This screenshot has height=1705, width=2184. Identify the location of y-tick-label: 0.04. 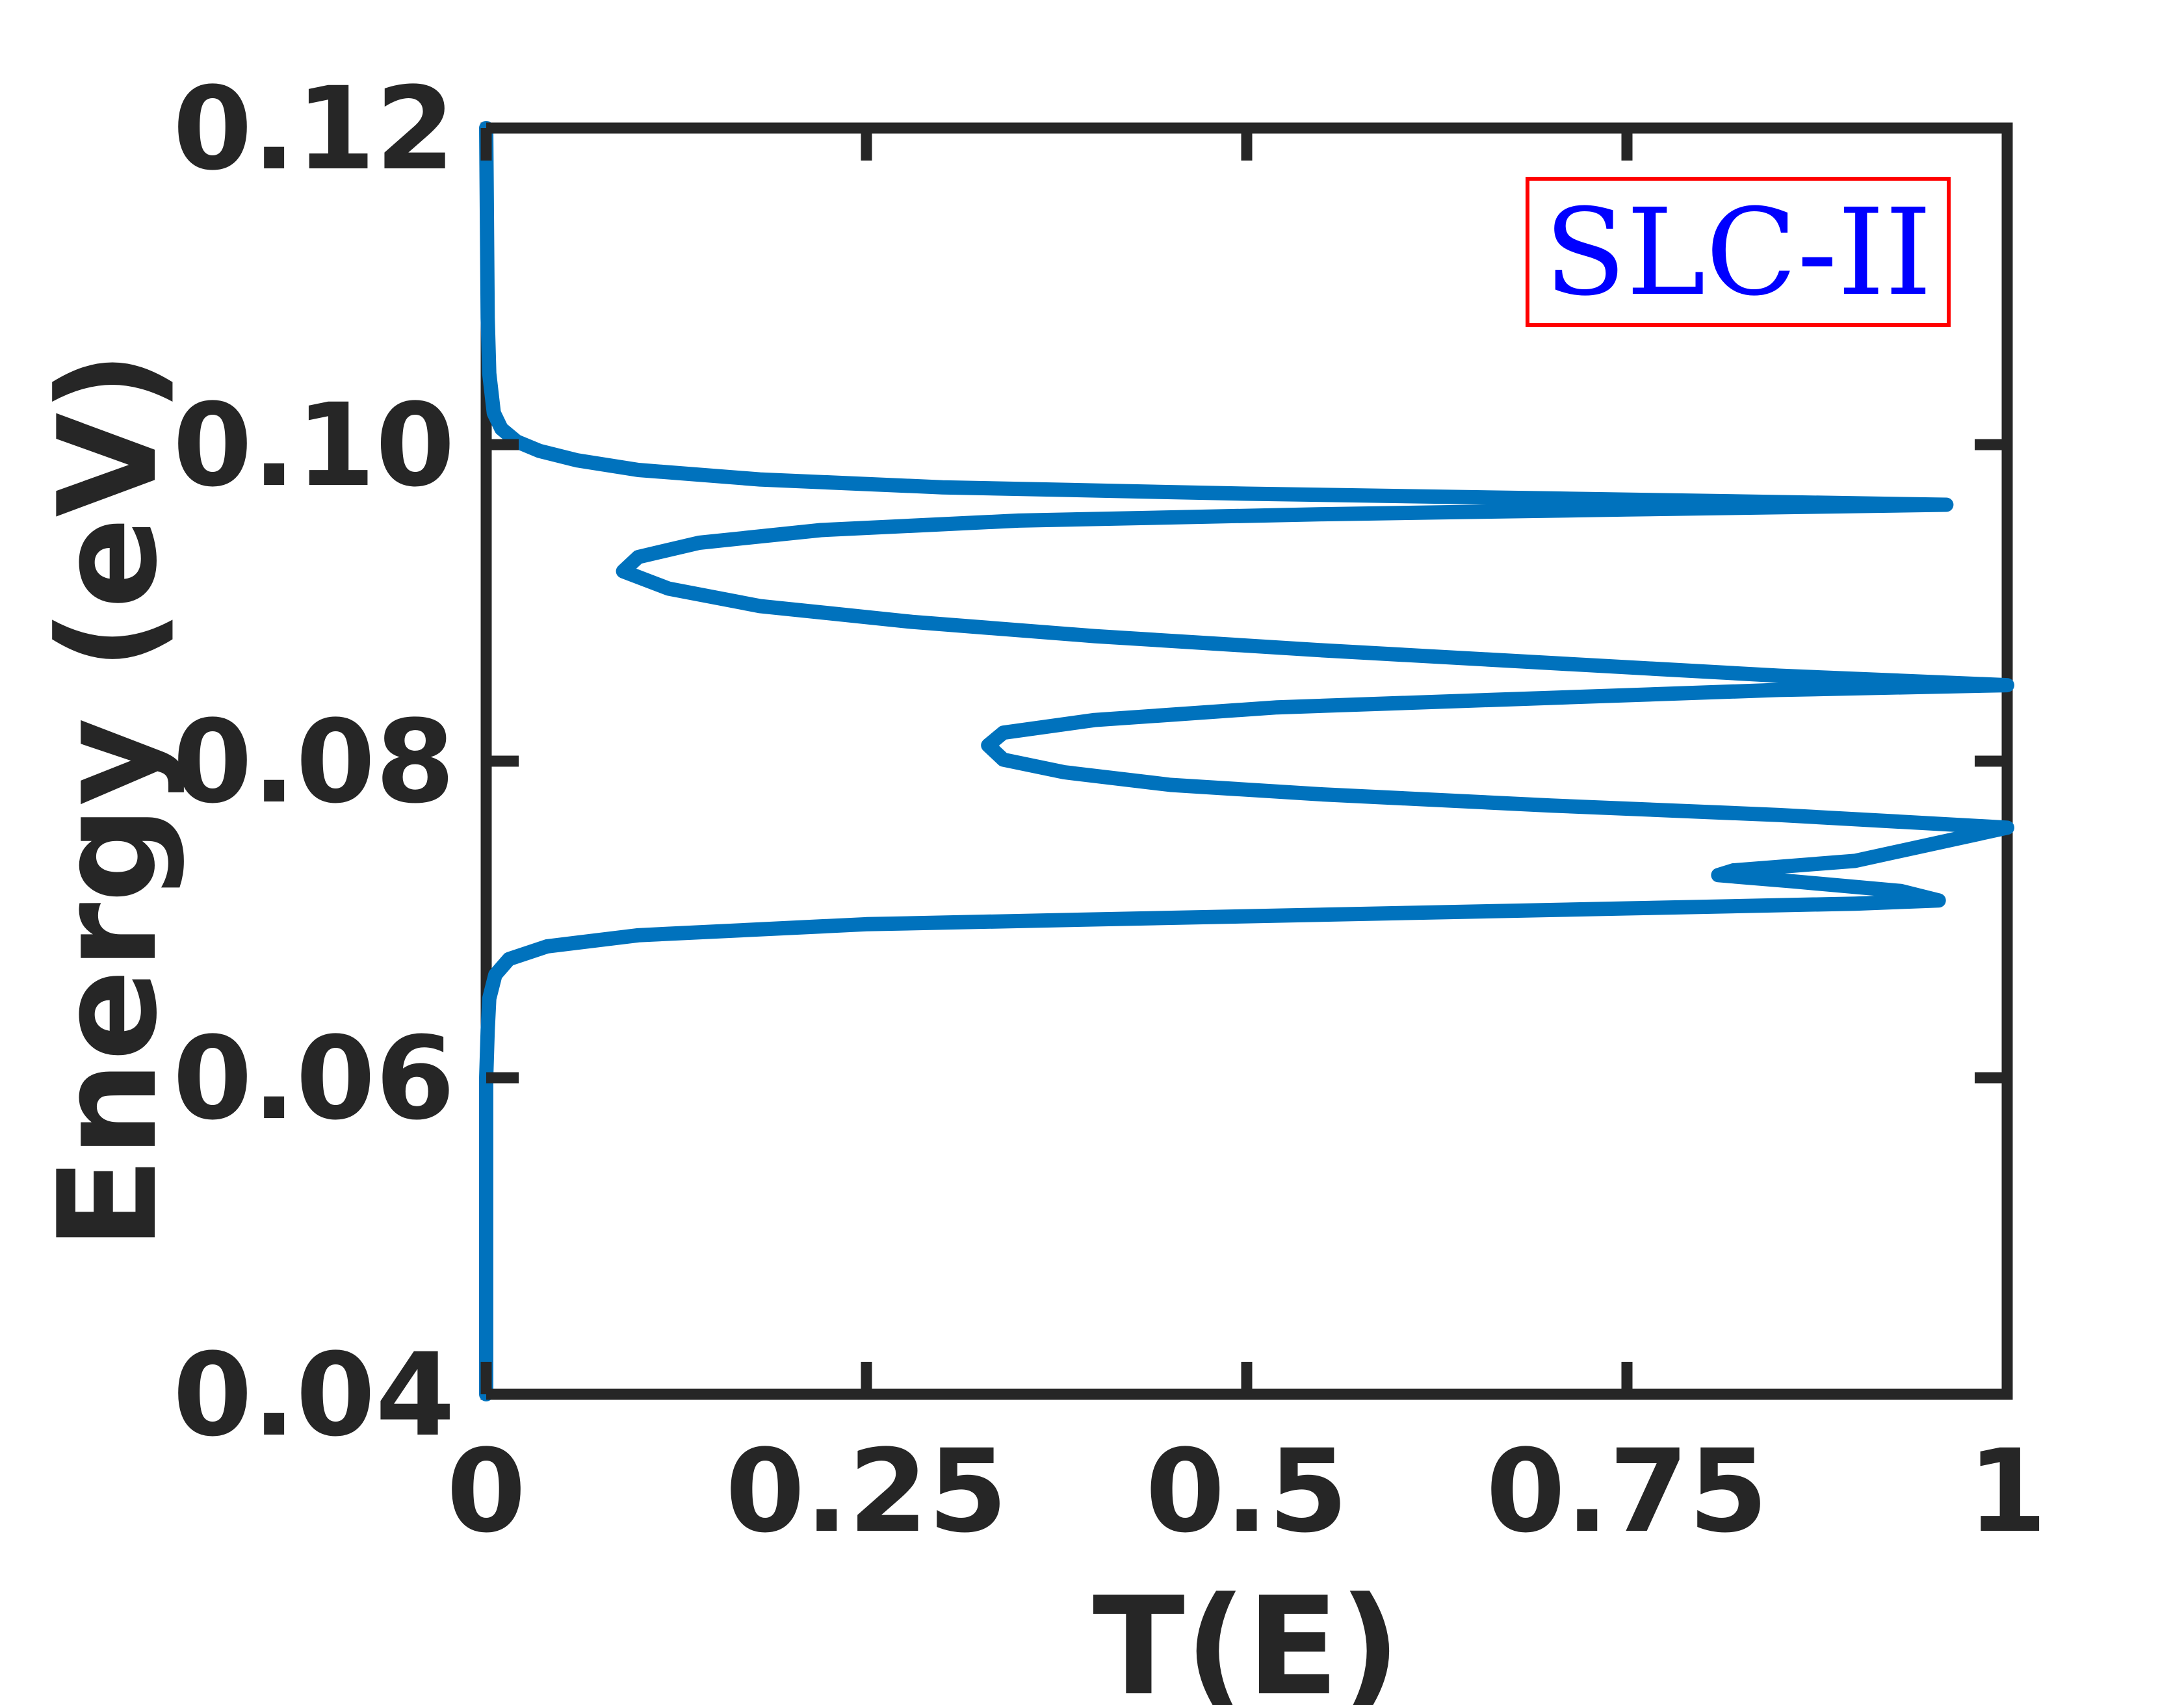
(314, 1395).